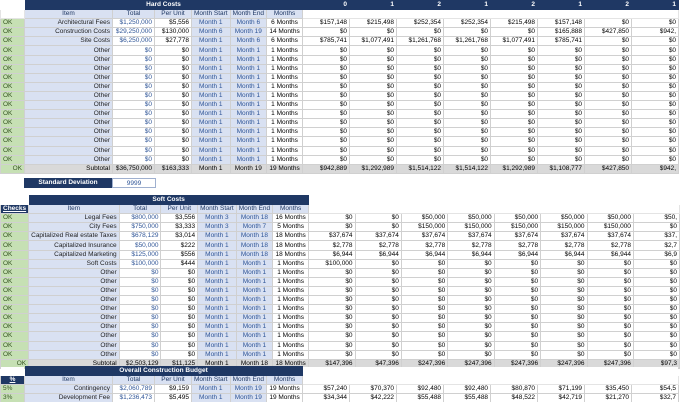 The width and height of the screenshot is (680, 402). What do you see at coordinates (285, 23) in the screenshot?
I see `months-cell: 6 Months` at bounding box center [285, 23].